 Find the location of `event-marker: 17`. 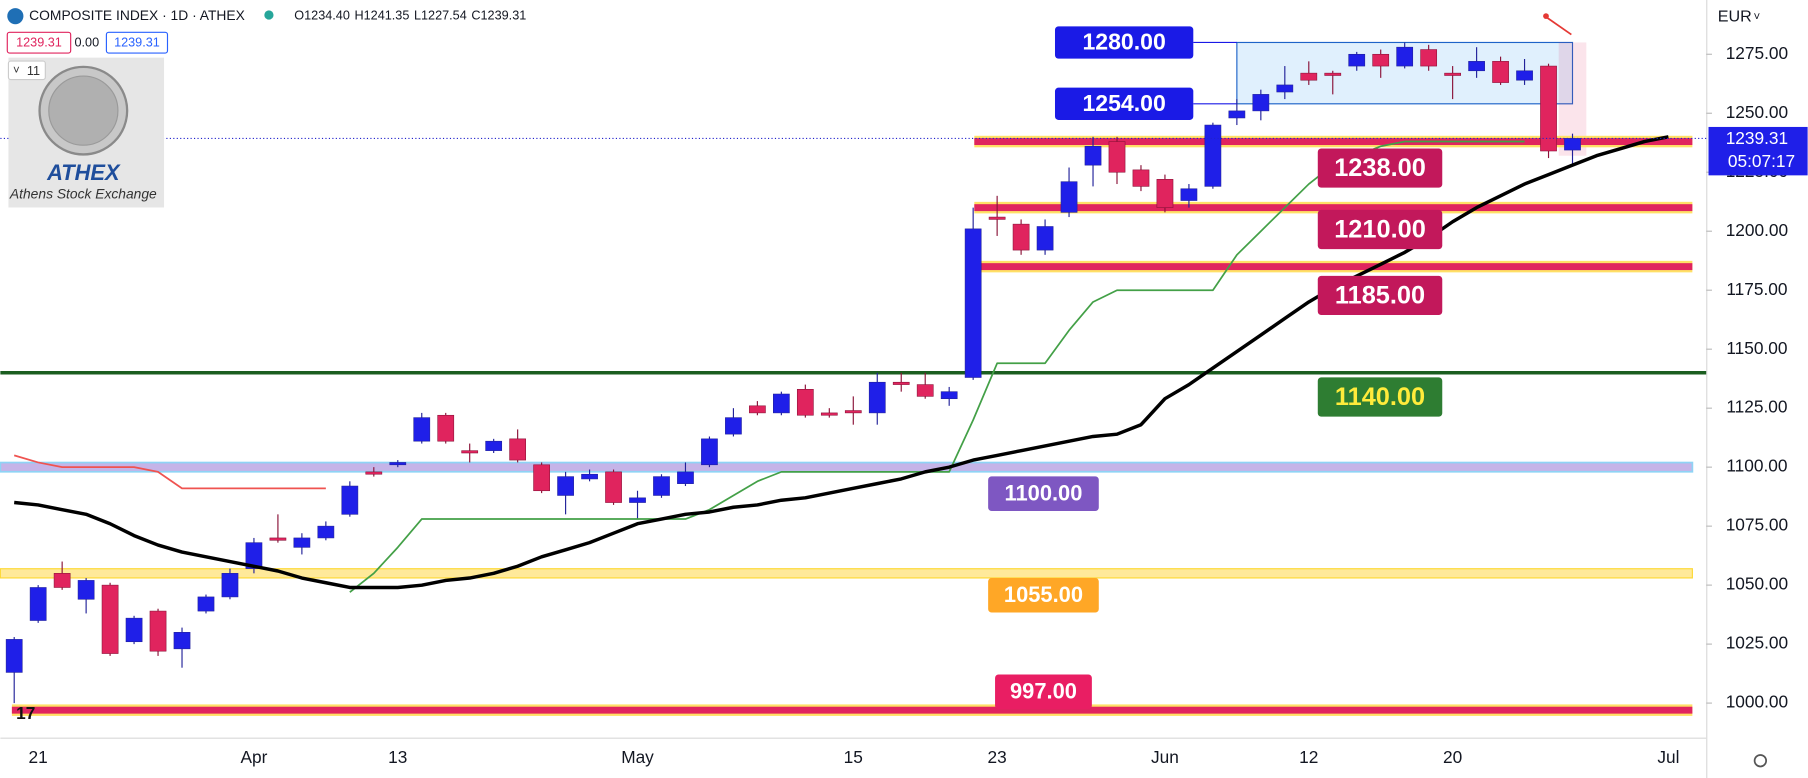

event-marker: 17 is located at coordinates (25, 713).